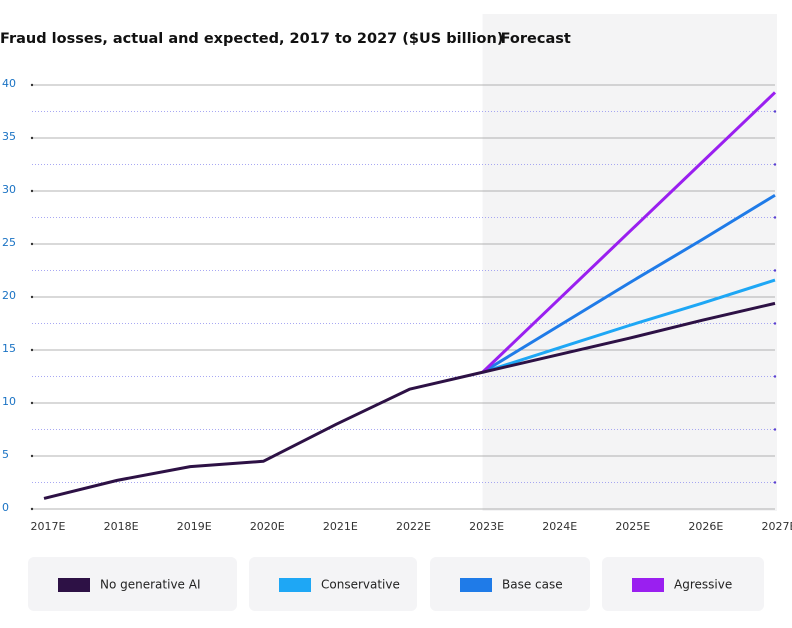  What do you see at coordinates (632, 526) in the screenshot?
I see `x-tick-label: 2025E` at bounding box center [632, 526].